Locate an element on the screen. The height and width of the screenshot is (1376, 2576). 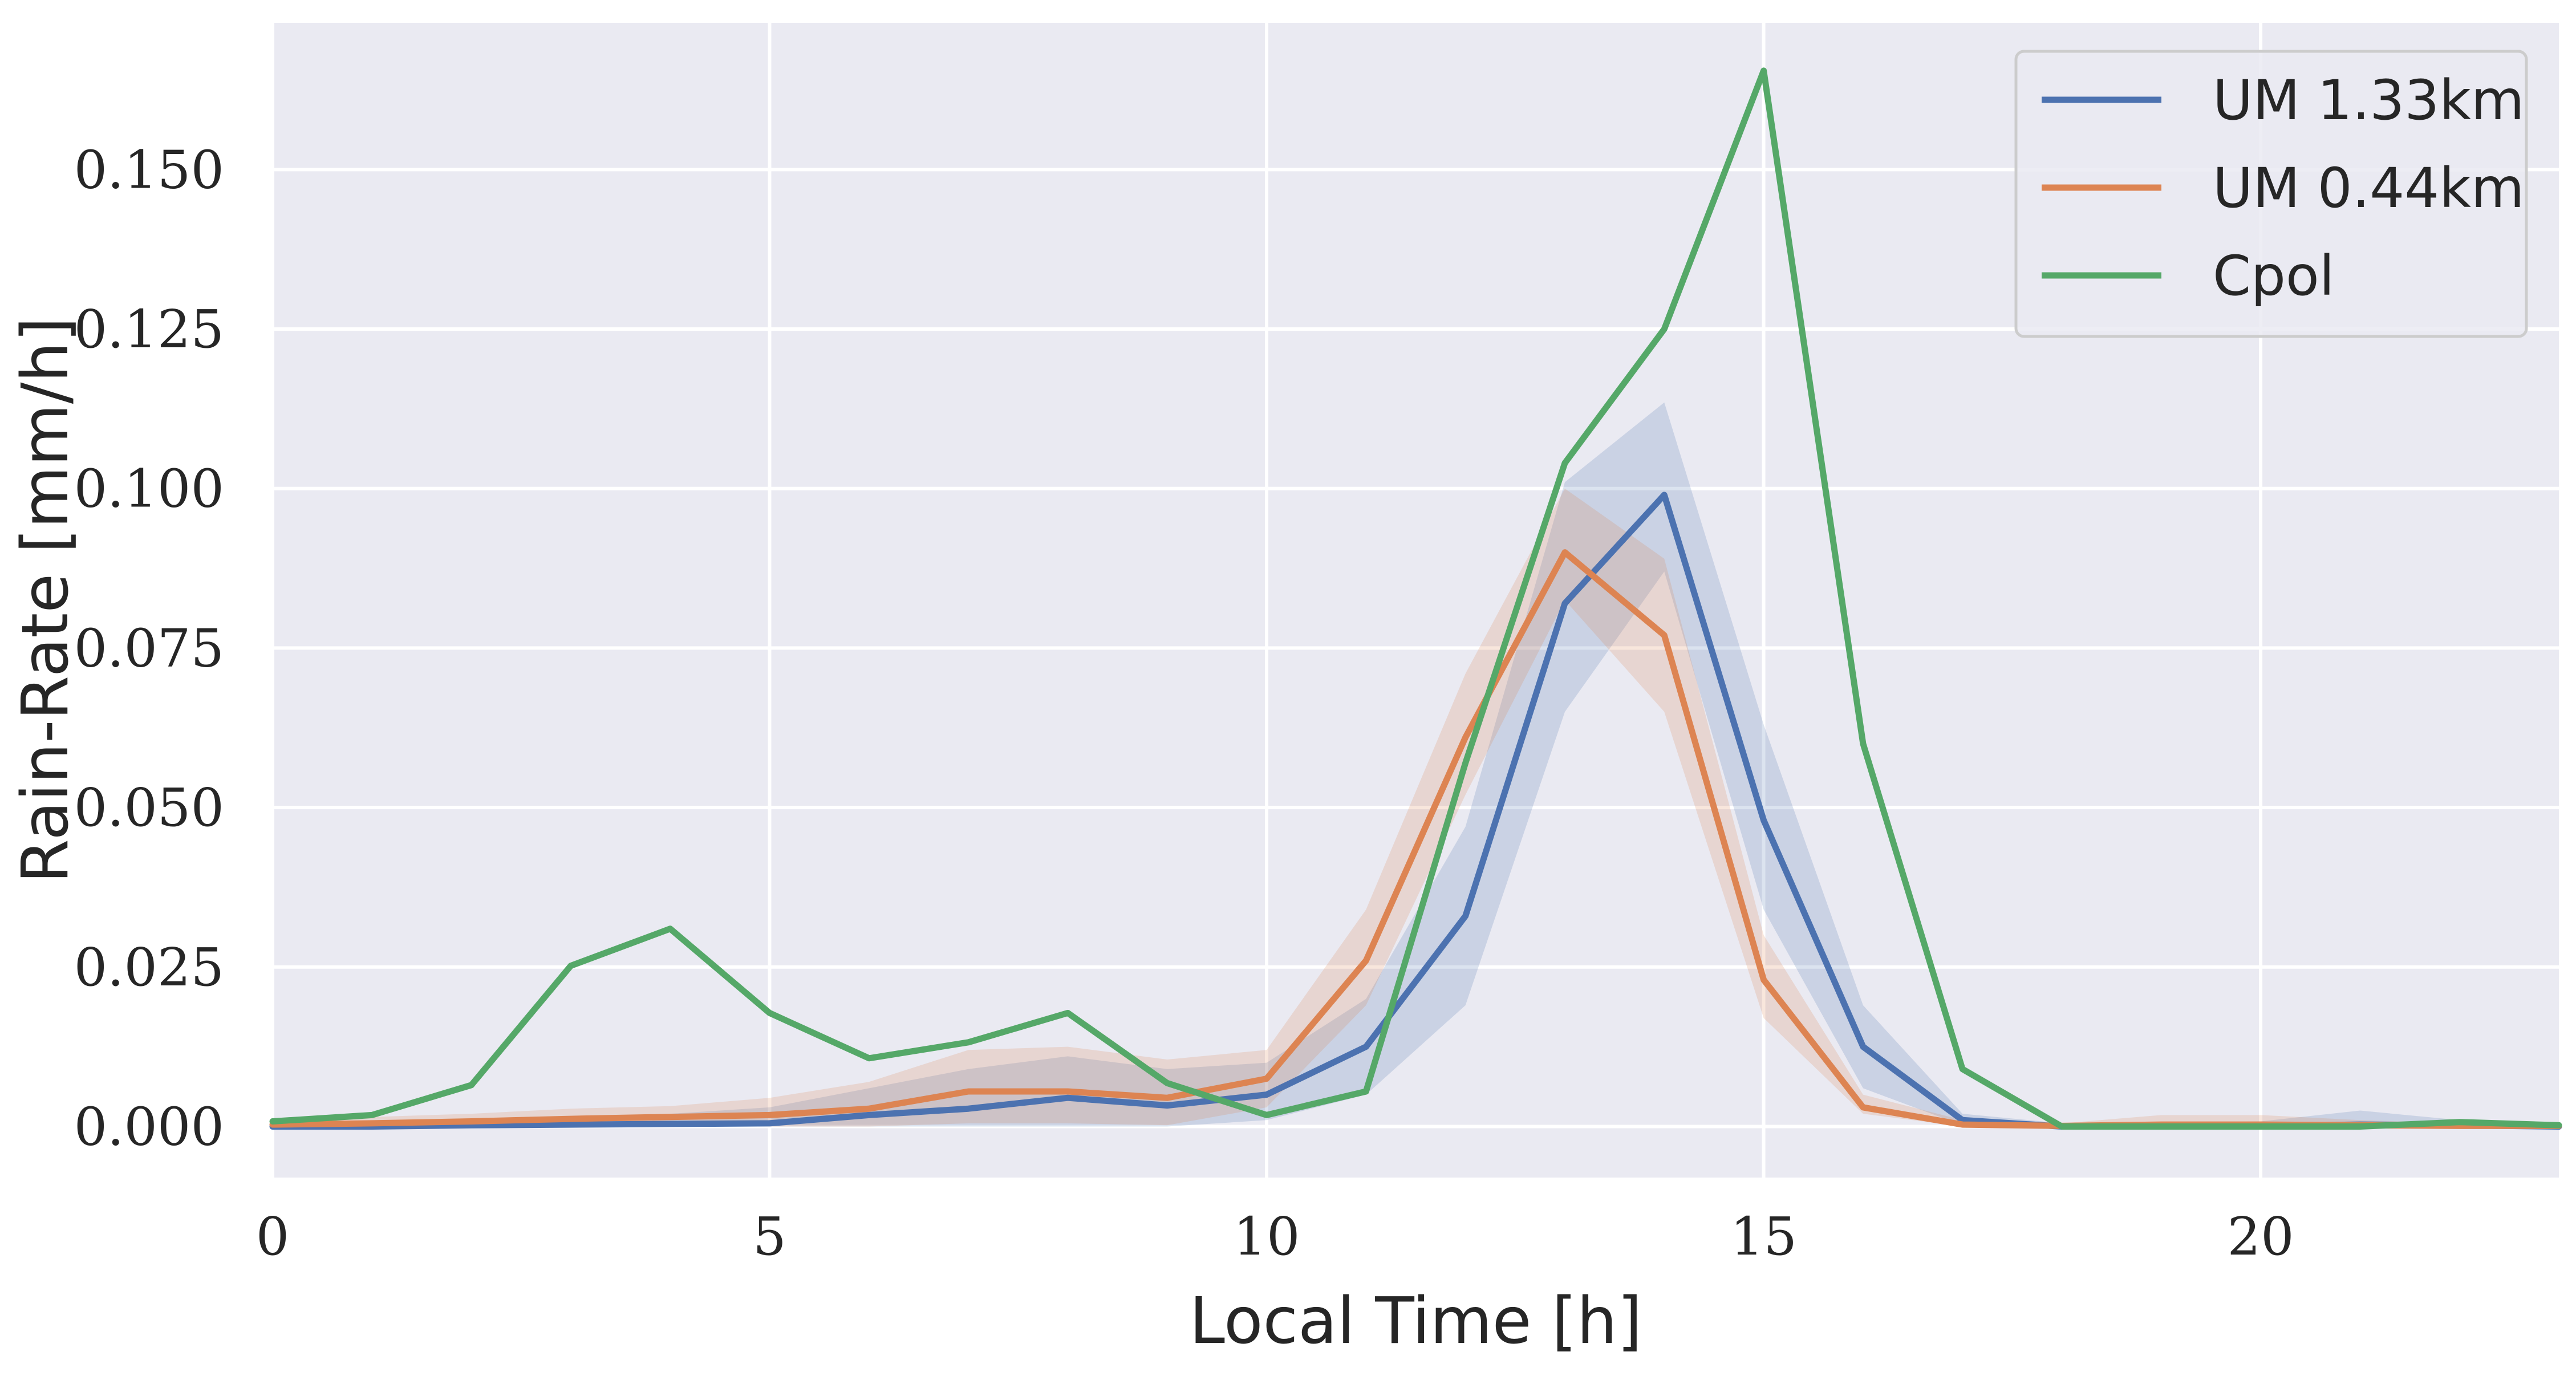
y-tick-label: 0.000 is located at coordinates (149, 1126).